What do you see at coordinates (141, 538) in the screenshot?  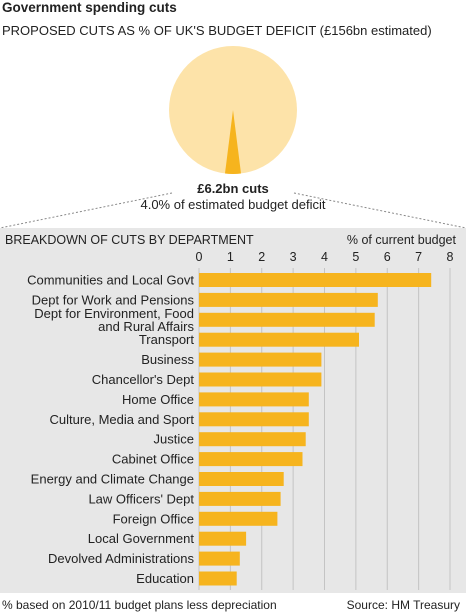 I see `category-label: Local Government` at bounding box center [141, 538].